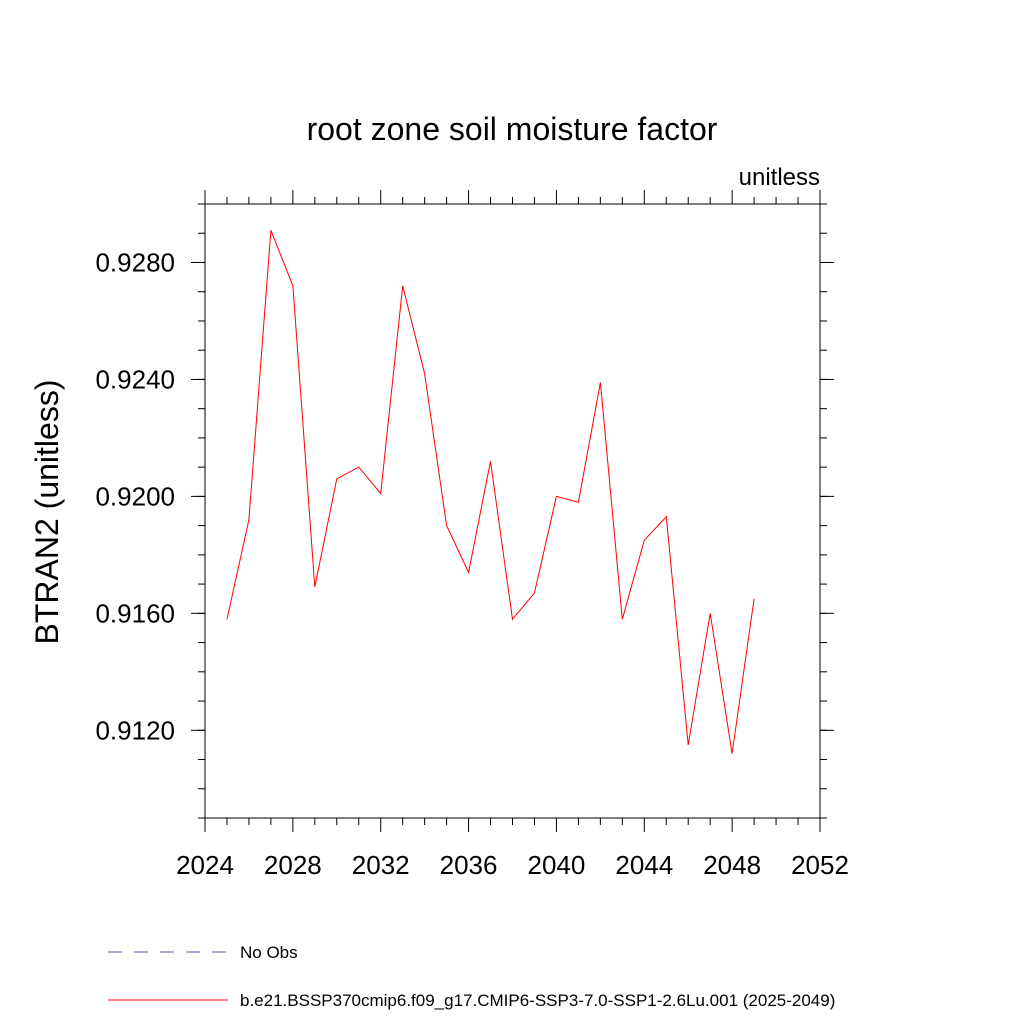 The image size is (1024, 1024). I want to click on x-tick-label: 2040, so click(557, 865).